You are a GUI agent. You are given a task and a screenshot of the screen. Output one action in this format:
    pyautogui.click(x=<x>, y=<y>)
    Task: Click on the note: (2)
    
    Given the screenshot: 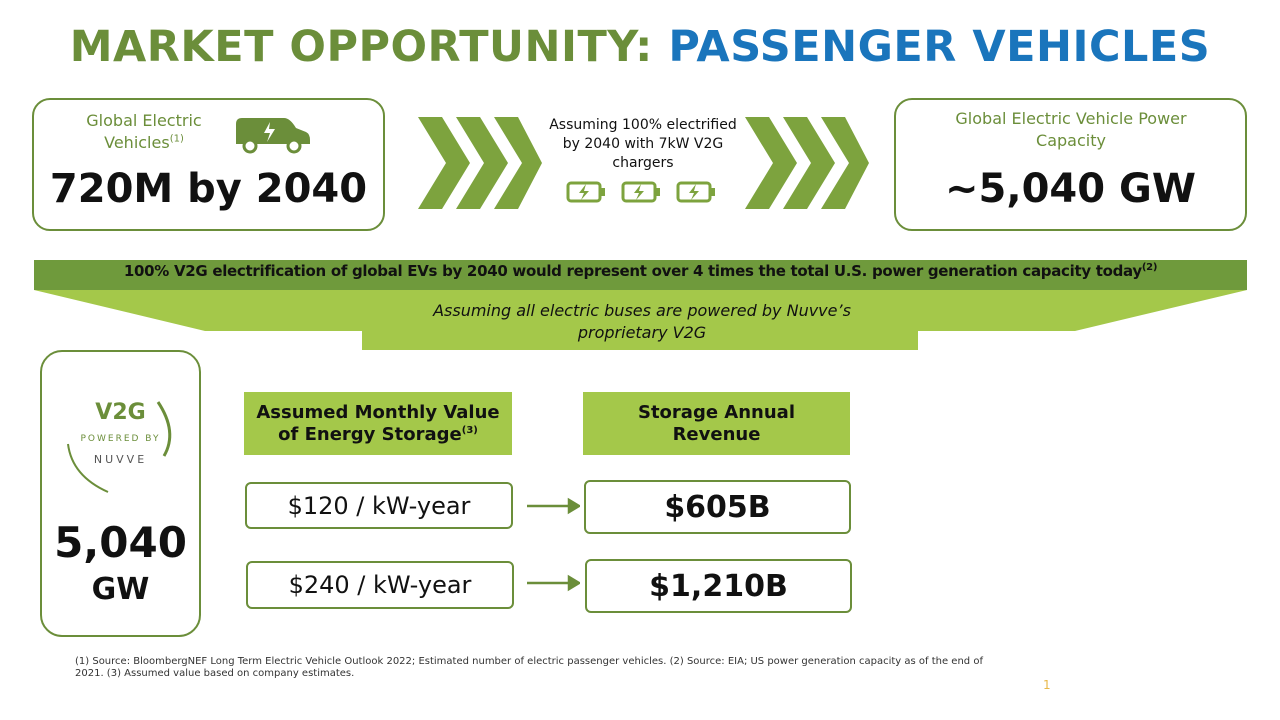 What is the action you would take?
    pyautogui.click(x=1149, y=267)
    